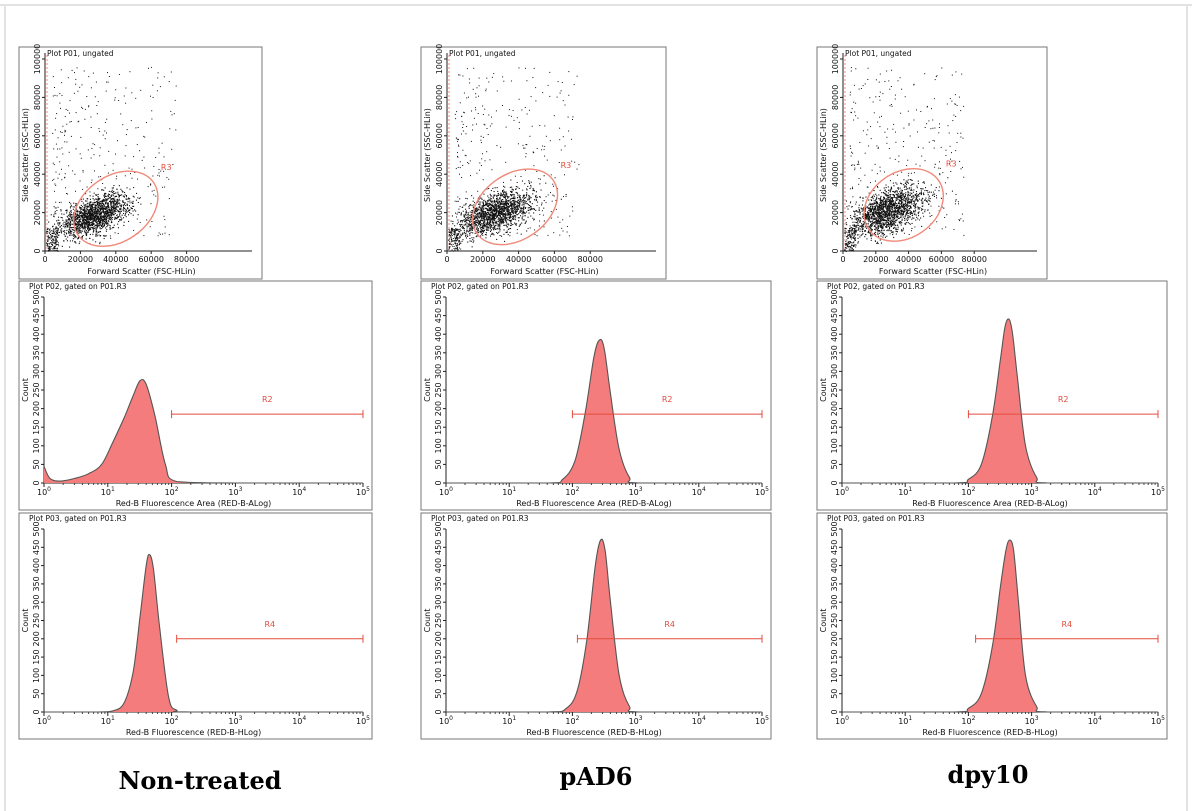  What do you see at coordinates (241, 489) in the screenshot?
I see `x-tick-exponent: 3` at bounding box center [241, 489].